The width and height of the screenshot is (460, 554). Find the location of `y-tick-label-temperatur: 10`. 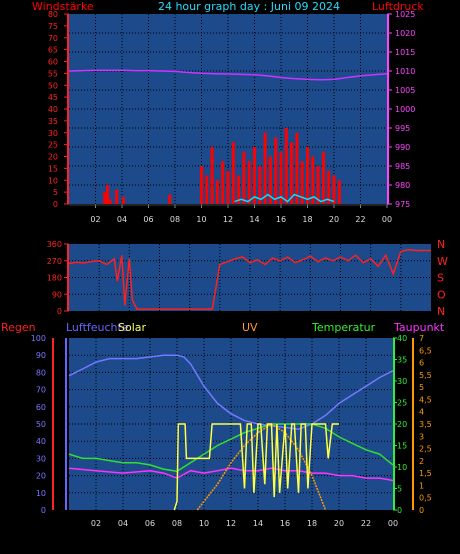

y-tick-label-temperatur: 10 is located at coordinates (402, 467).